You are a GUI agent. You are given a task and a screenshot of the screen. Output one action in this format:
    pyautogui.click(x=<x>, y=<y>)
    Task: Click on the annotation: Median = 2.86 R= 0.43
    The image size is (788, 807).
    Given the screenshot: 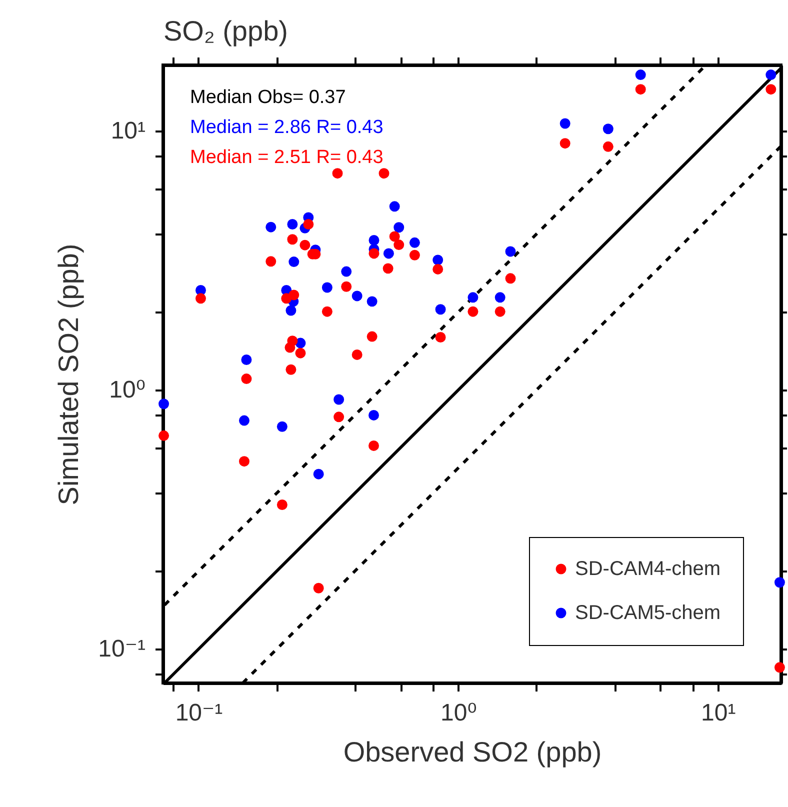 What is the action you would take?
    pyautogui.click(x=287, y=127)
    